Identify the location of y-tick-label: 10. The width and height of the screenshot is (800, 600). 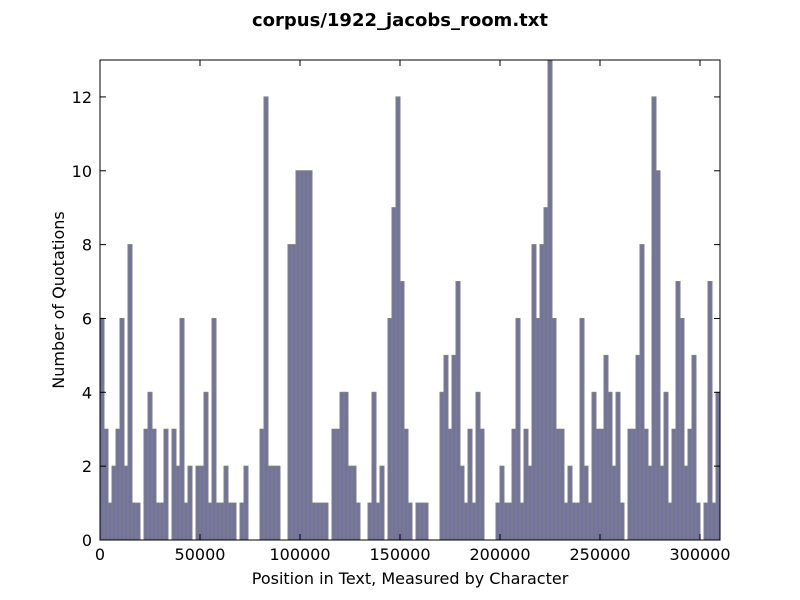
(82, 171).